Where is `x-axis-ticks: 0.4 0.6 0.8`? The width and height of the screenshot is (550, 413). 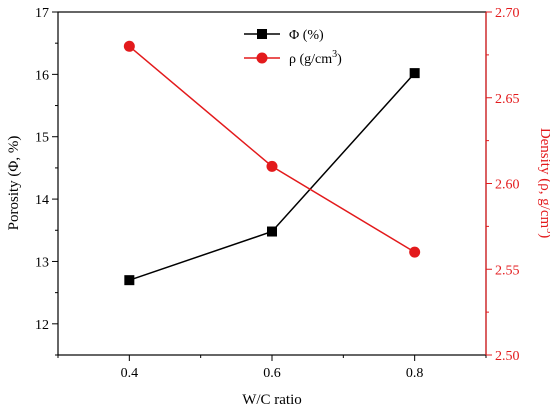 x-axis-ticks: 0.4 0.6 0.8 is located at coordinates (272, 368).